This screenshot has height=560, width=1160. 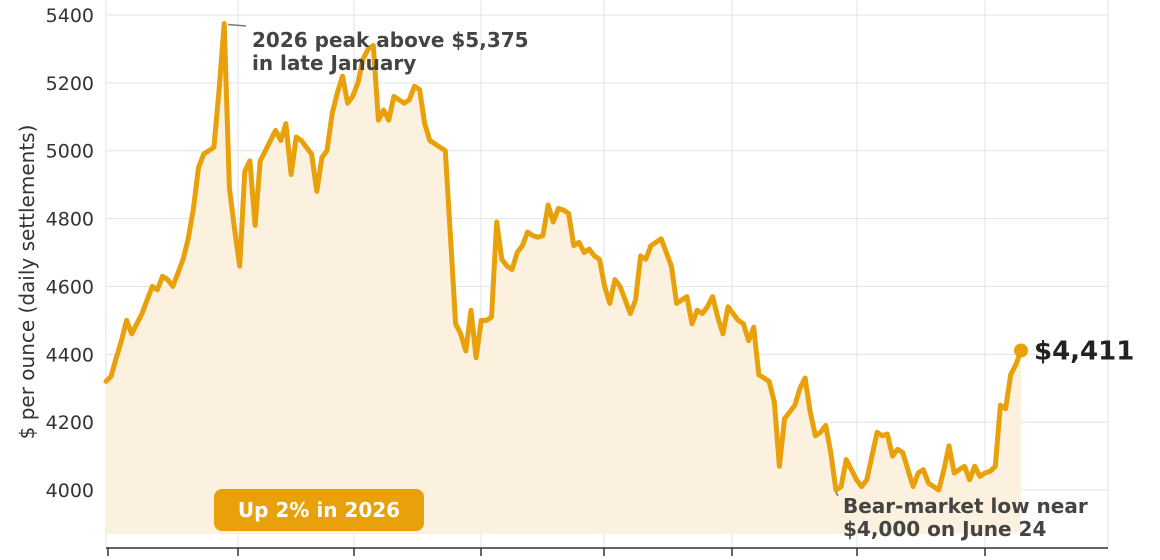 What do you see at coordinates (70, 16) in the screenshot?
I see `y-tick-label: 5400` at bounding box center [70, 16].